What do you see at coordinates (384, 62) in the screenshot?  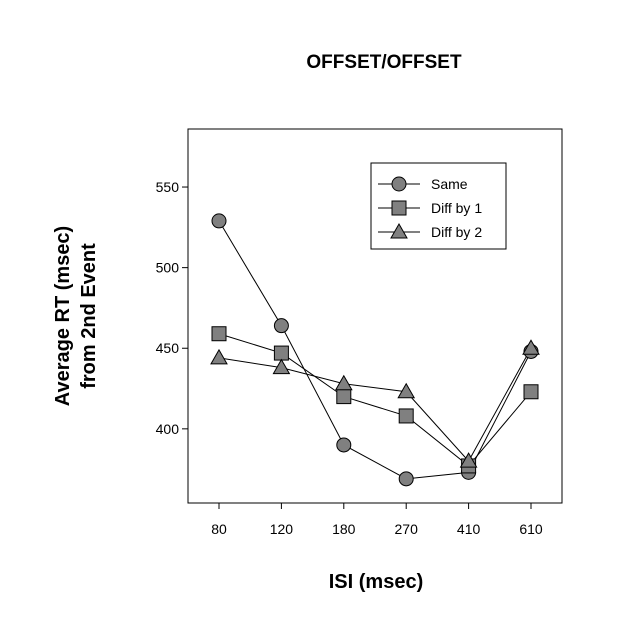 I see `chart-title: OFFSET/OFFSET` at bounding box center [384, 62].